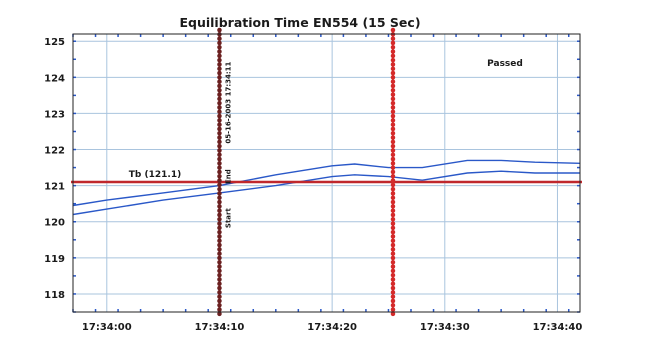 Image resolution: width=670 pixels, height=360 pixels. What do you see at coordinates (54, 151) in the screenshot?
I see `y-tick-label: 122` at bounding box center [54, 151].